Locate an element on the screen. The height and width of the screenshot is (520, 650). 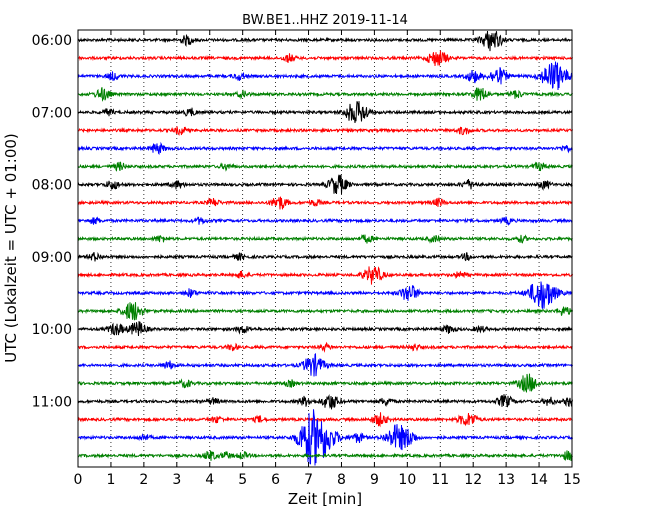
x-tick-label: 13 is located at coordinates (506, 480).